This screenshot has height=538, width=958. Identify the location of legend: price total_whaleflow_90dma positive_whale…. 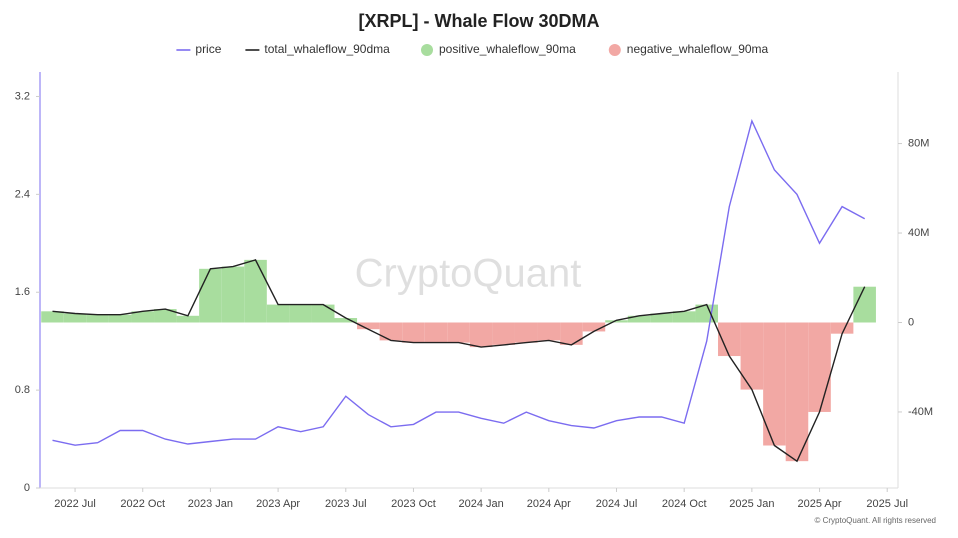
(472, 49).